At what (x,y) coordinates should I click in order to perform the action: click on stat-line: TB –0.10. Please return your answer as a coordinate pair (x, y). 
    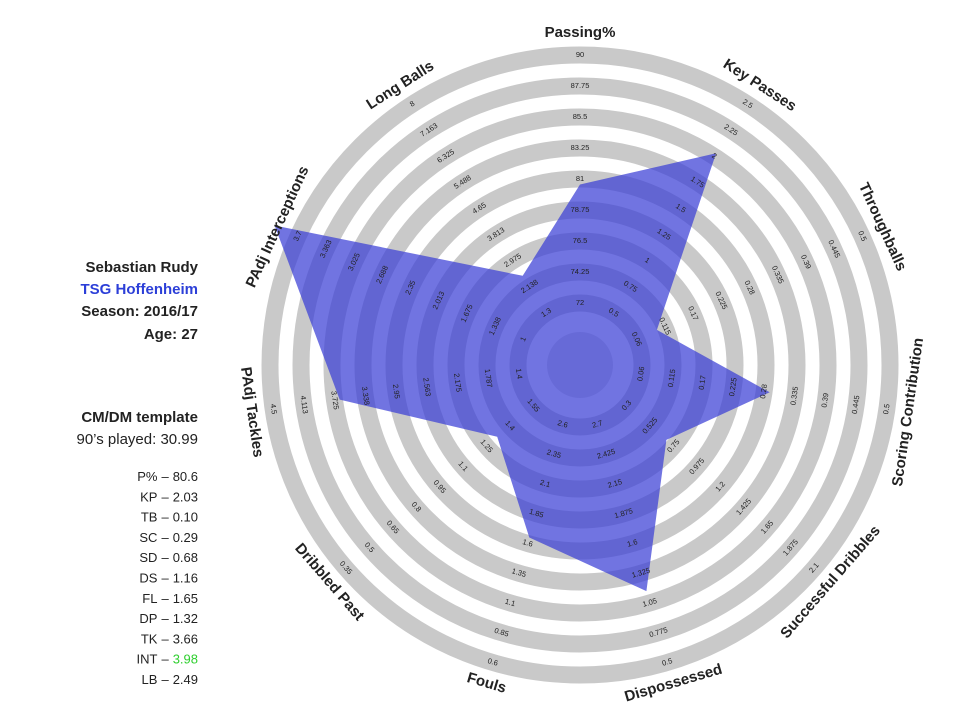
    Looking at the image, I should click on (169, 517).